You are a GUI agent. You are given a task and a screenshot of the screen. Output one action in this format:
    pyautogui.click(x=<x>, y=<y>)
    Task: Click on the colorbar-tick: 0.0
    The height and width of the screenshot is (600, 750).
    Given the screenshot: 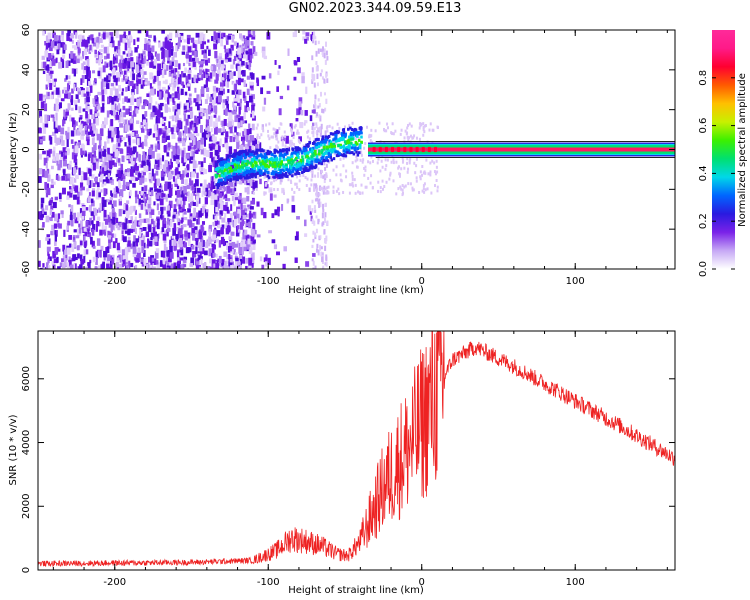 What is the action you would take?
    pyautogui.click(x=716, y=269)
    